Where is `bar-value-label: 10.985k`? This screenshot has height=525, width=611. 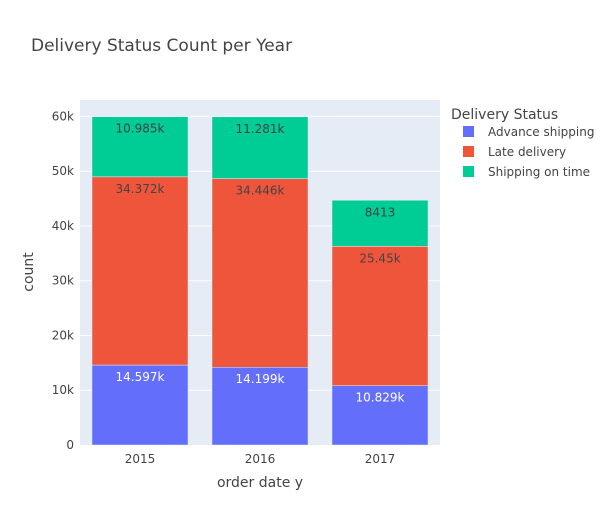
bar-value-label: 10.985k is located at coordinates (140, 129).